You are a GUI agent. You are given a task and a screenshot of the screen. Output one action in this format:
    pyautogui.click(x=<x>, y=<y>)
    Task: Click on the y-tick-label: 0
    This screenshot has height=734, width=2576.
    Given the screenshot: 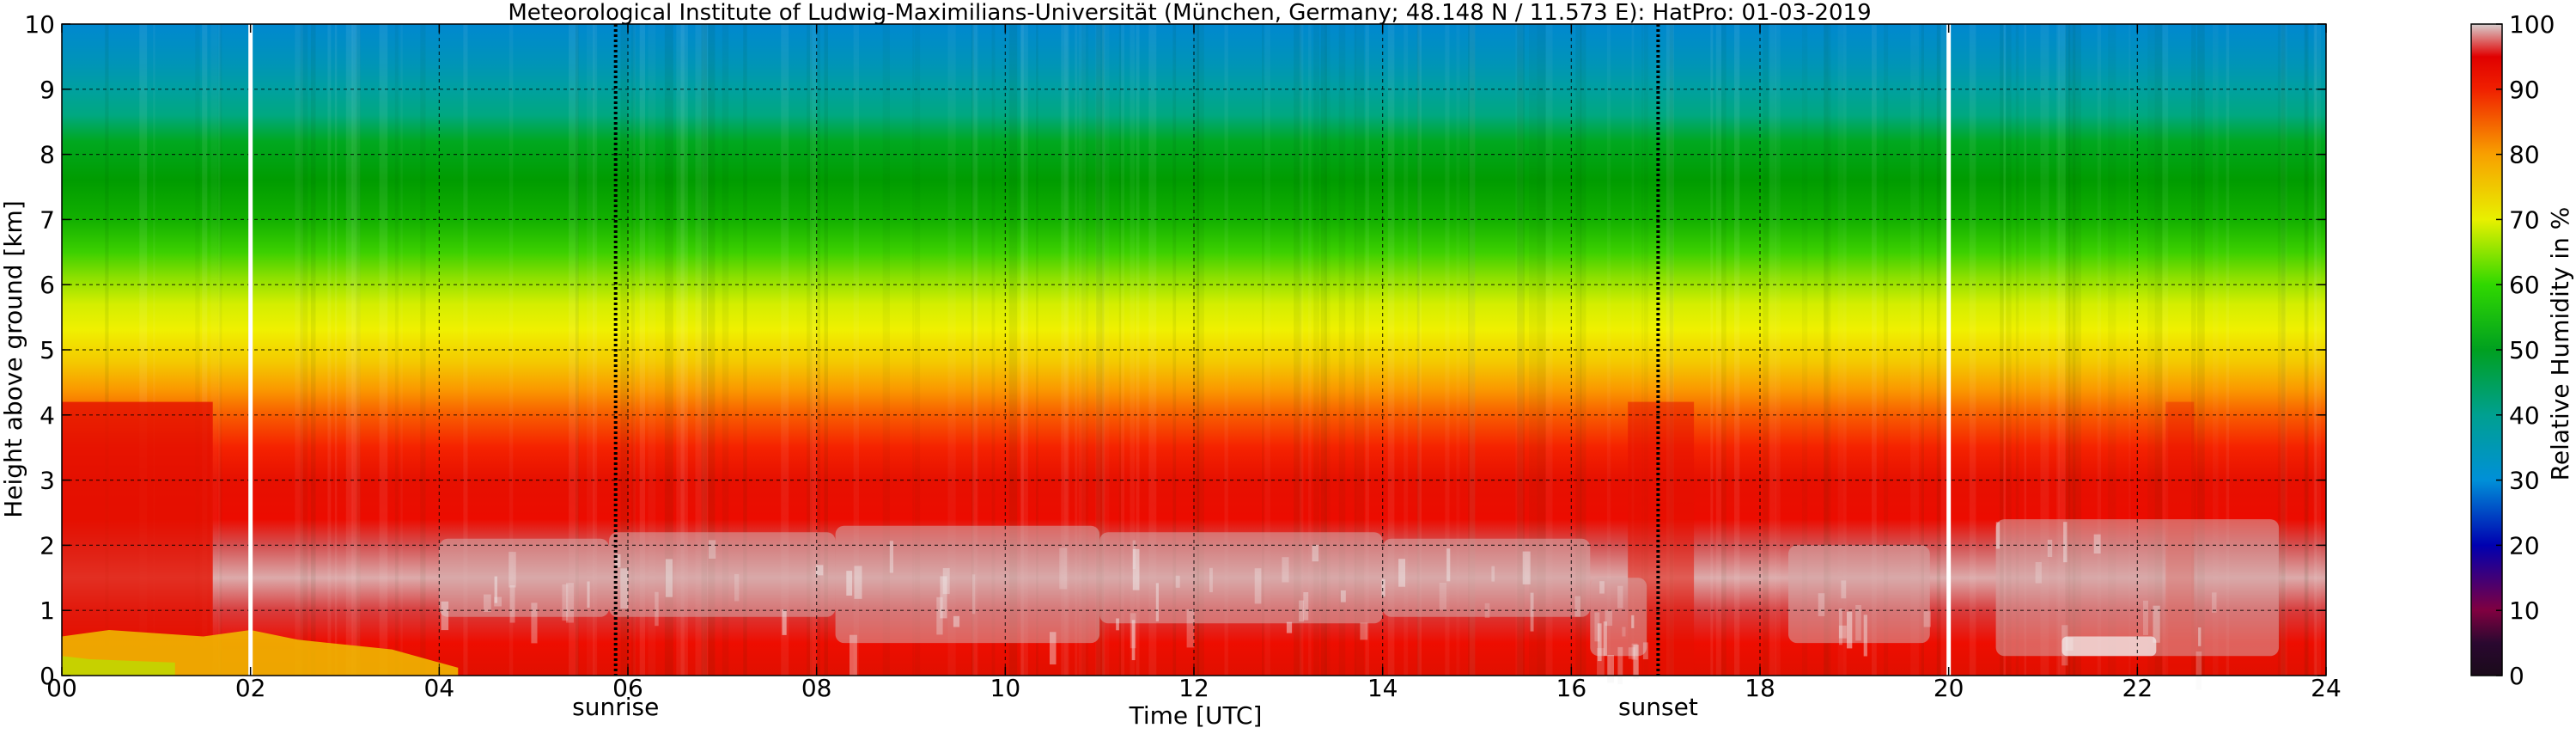 What is the action you would take?
    pyautogui.click(x=47, y=676)
    